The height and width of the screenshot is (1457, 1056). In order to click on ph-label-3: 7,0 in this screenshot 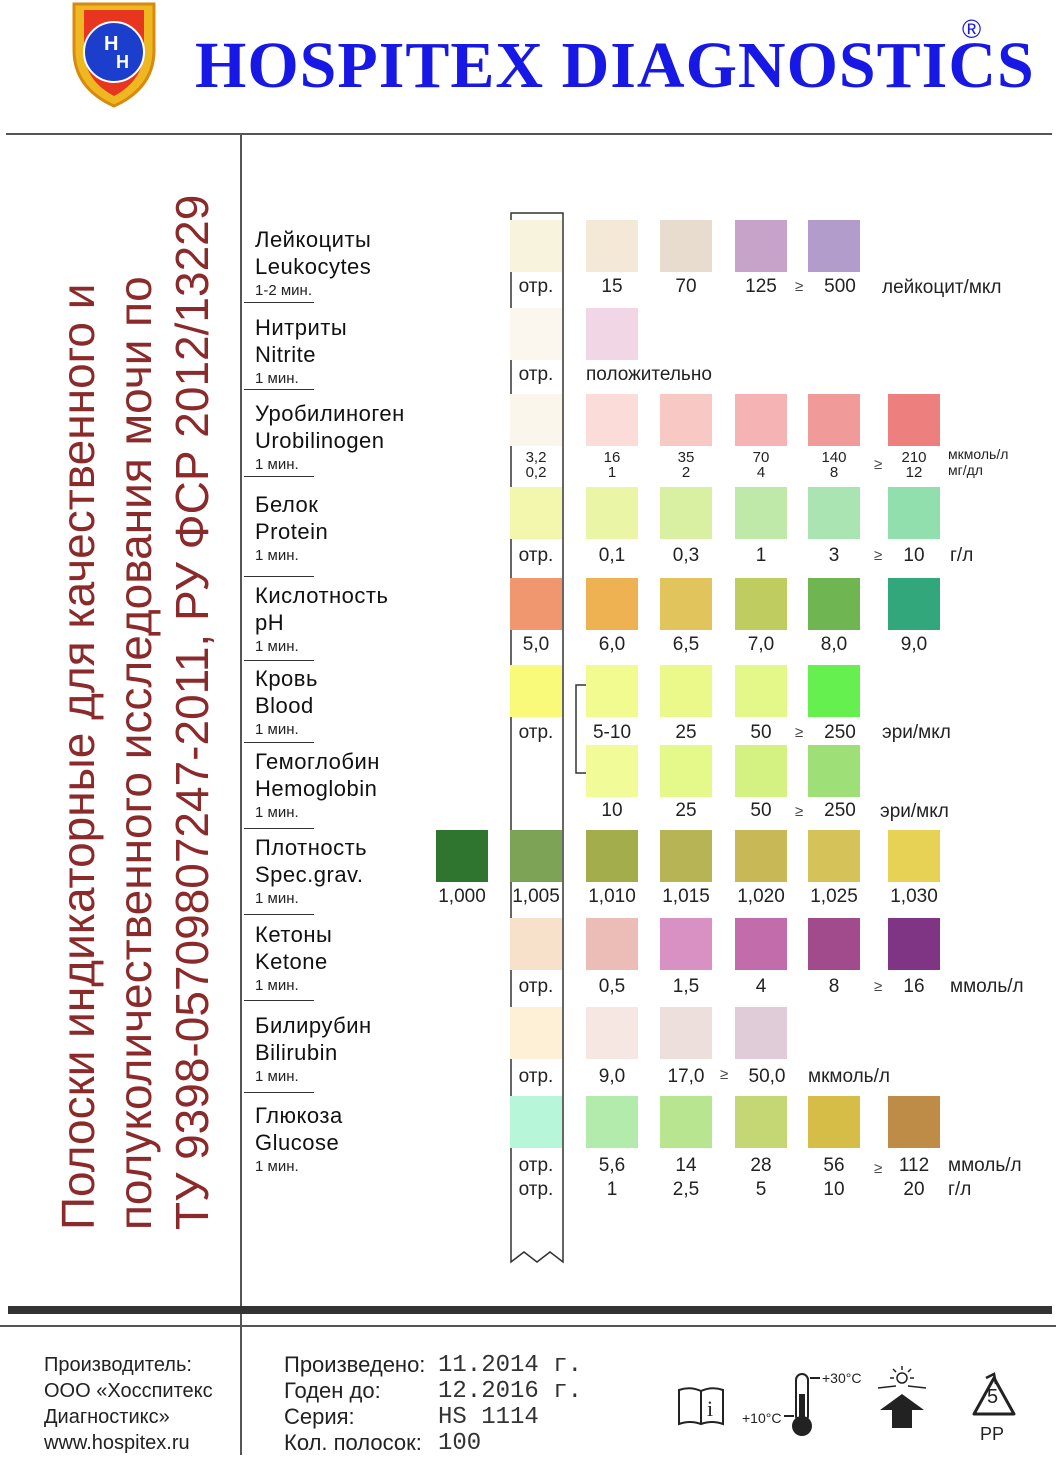, I will do `click(761, 644)`.